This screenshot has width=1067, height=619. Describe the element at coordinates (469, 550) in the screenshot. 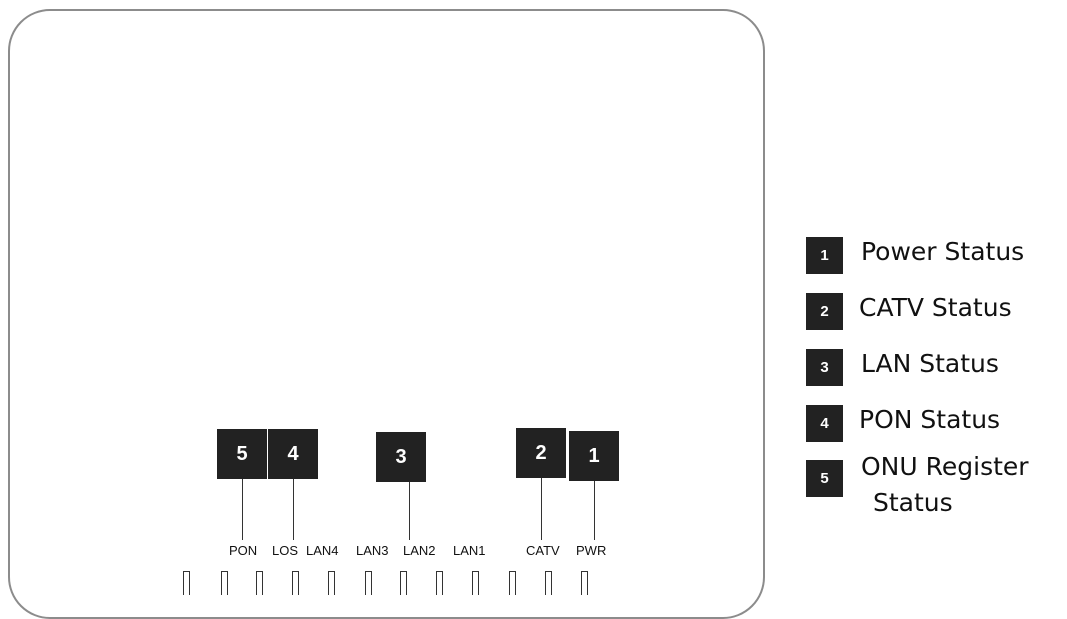

I see `port-label-lan1: LAN1` at that location.